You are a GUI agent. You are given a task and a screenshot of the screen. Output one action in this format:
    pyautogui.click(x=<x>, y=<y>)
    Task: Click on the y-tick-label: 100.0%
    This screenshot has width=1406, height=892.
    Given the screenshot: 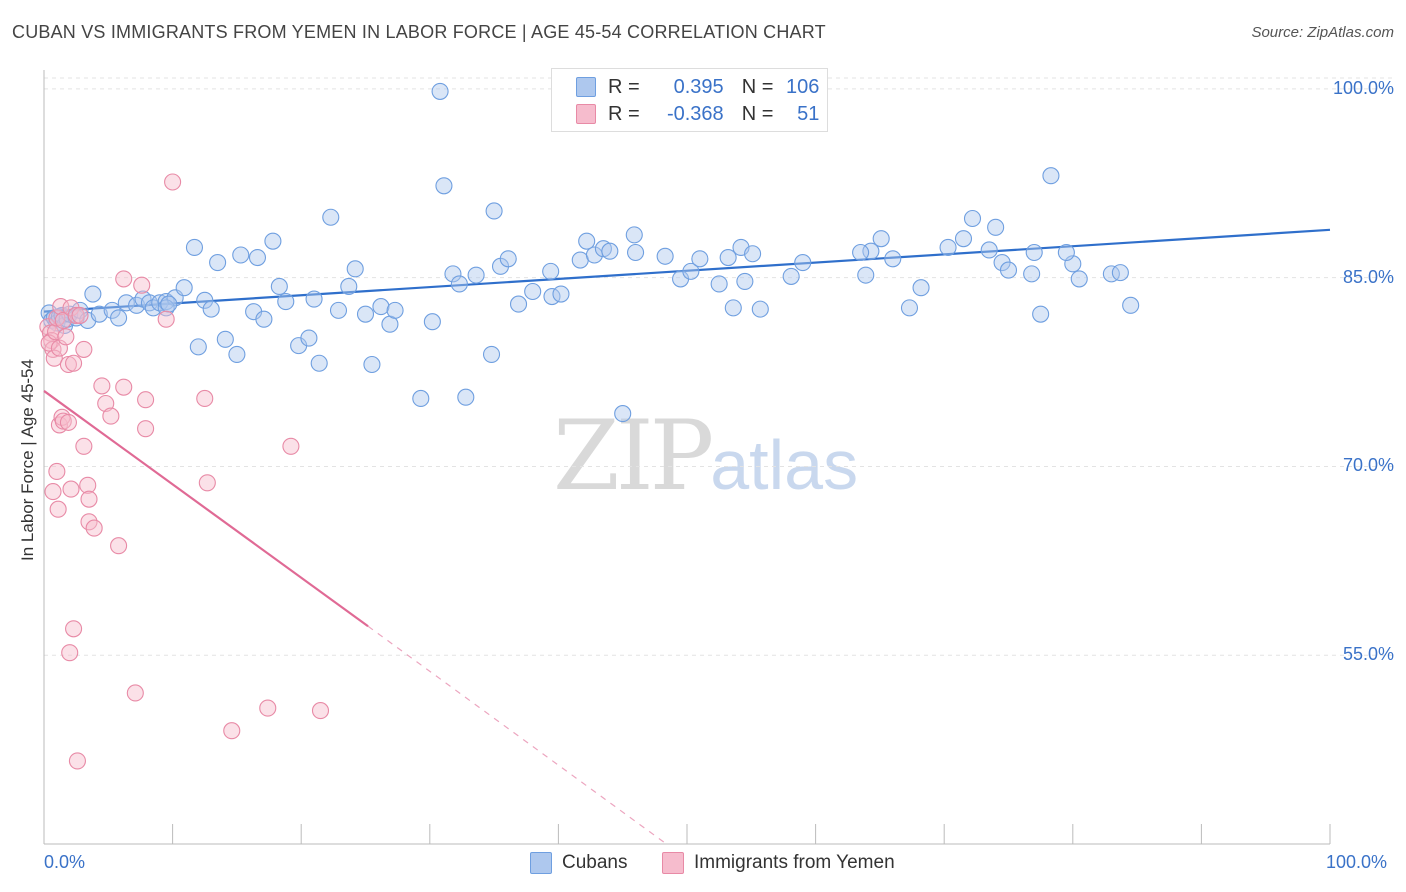 What is the action you would take?
    pyautogui.click(x=1363, y=87)
    